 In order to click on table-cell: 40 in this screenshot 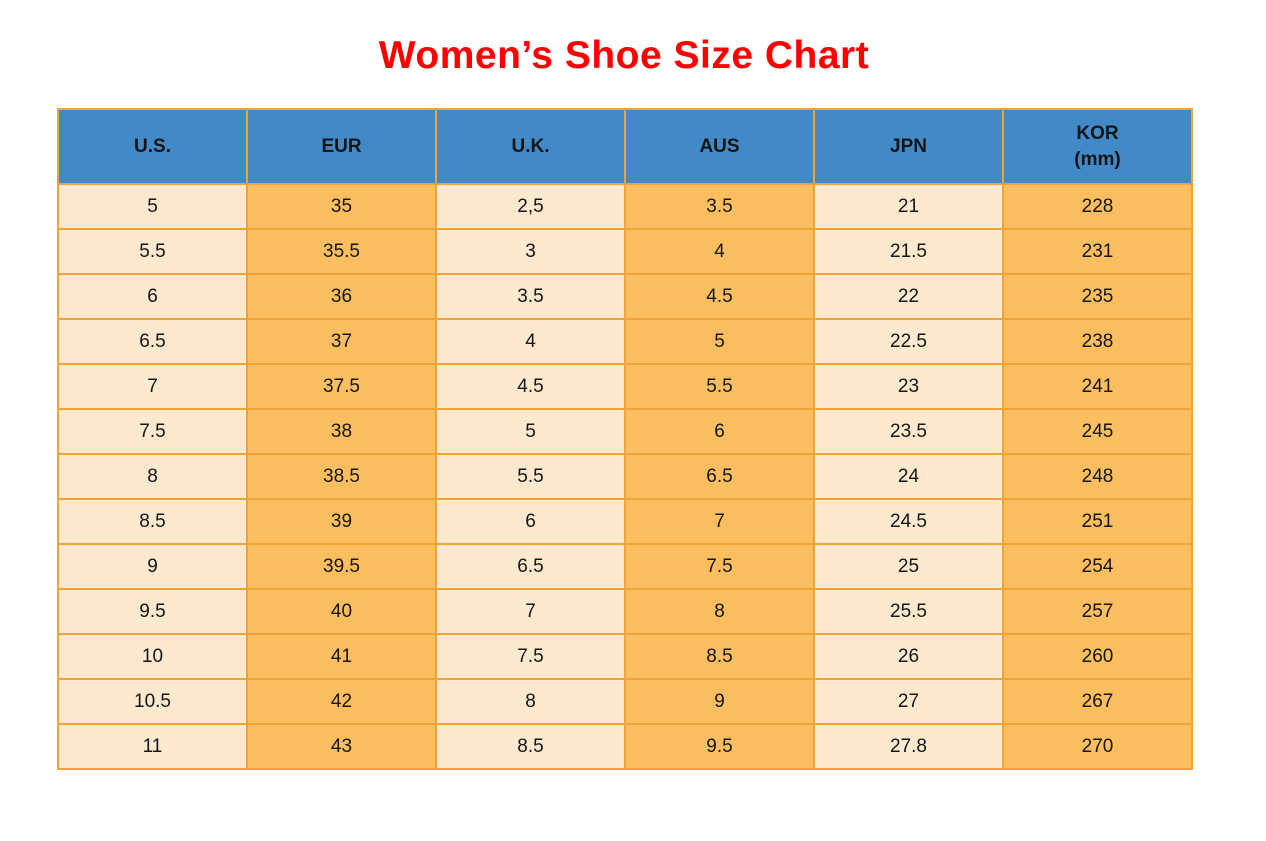, I will do `click(341, 611)`.